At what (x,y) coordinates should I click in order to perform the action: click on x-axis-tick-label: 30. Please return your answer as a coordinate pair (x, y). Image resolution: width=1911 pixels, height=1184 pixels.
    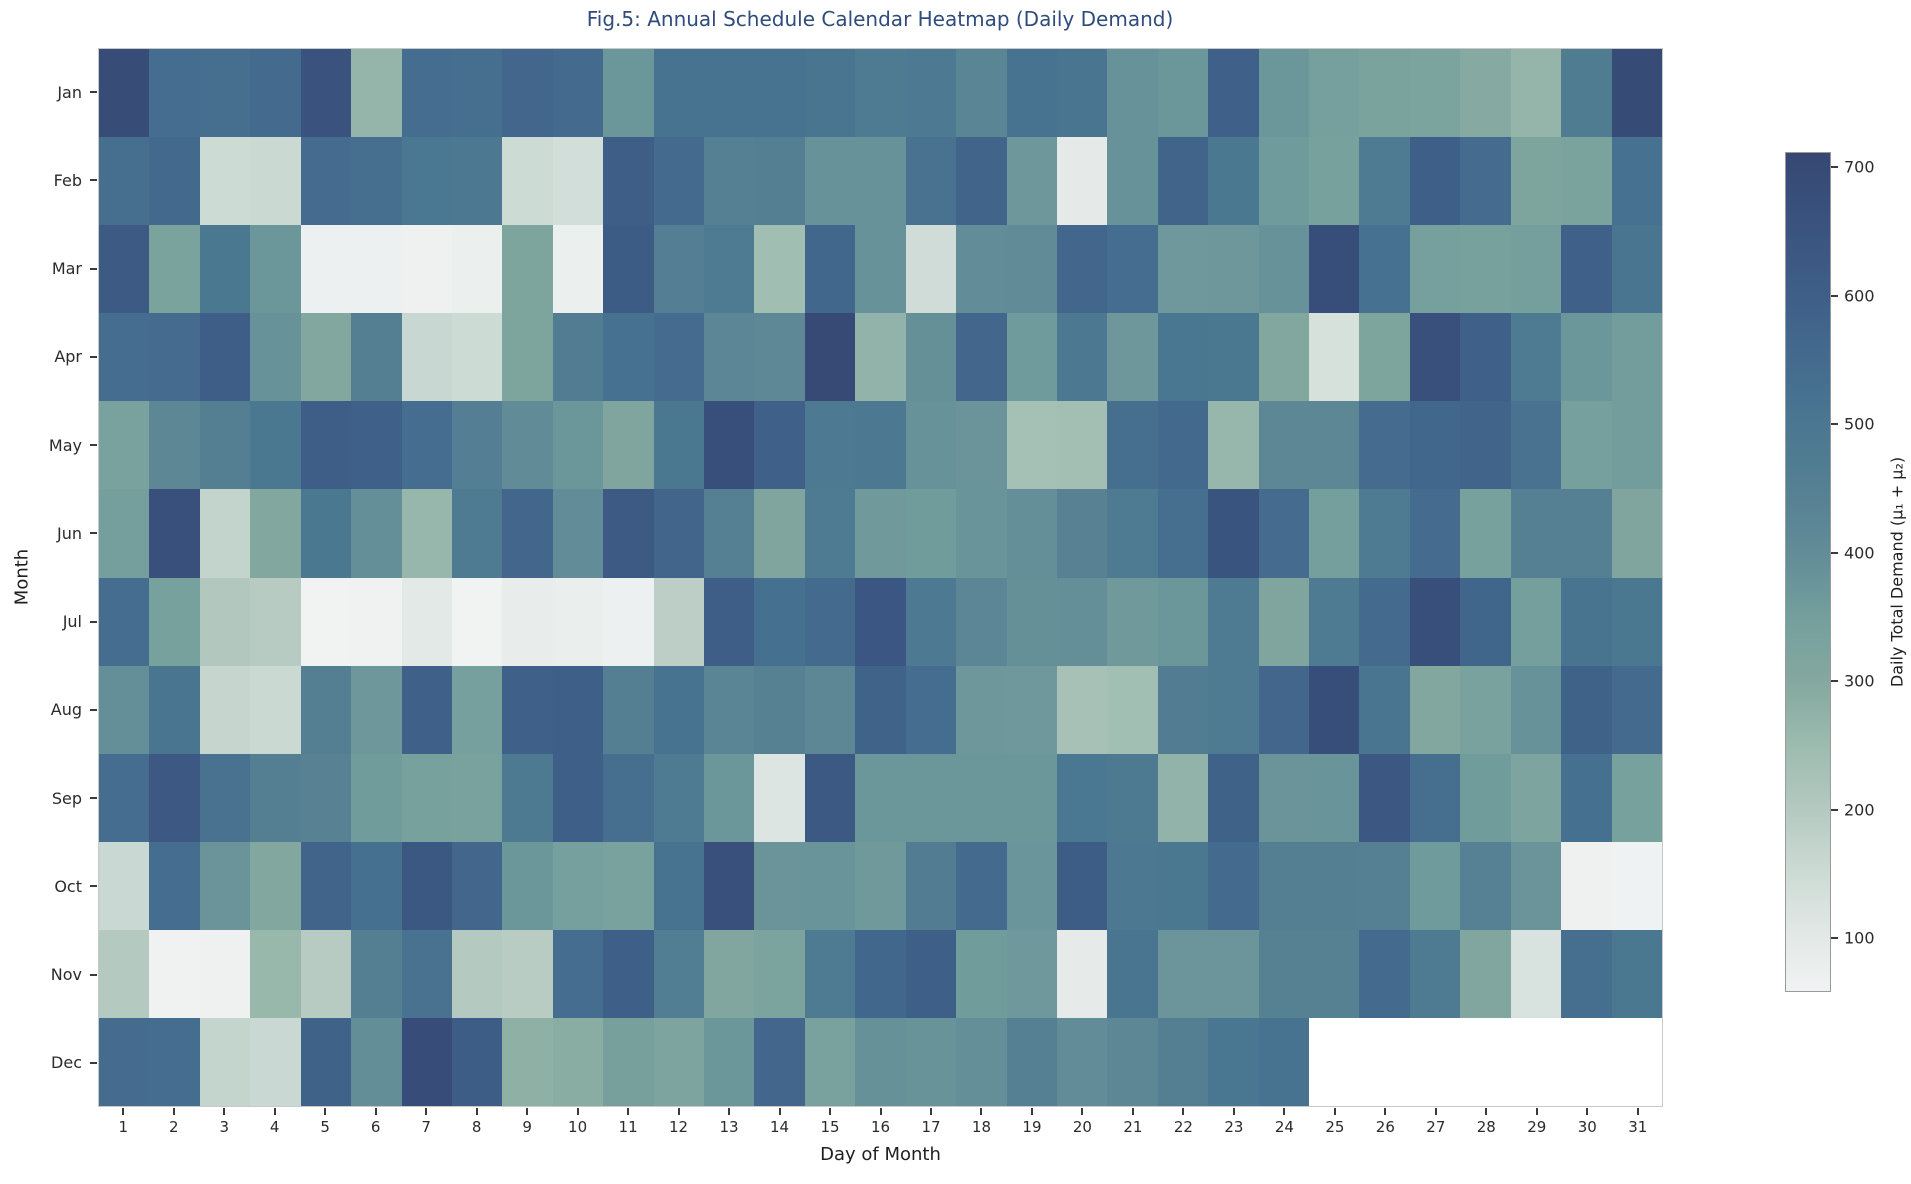
    Looking at the image, I should click on (1587, 1127).